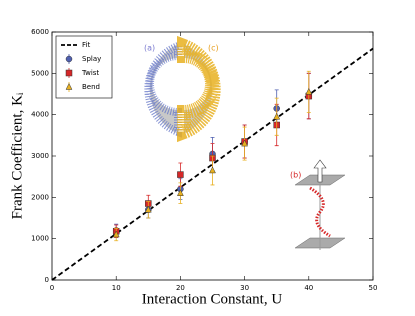  I want to click on x-tick-label: 20, so click(180, 288).